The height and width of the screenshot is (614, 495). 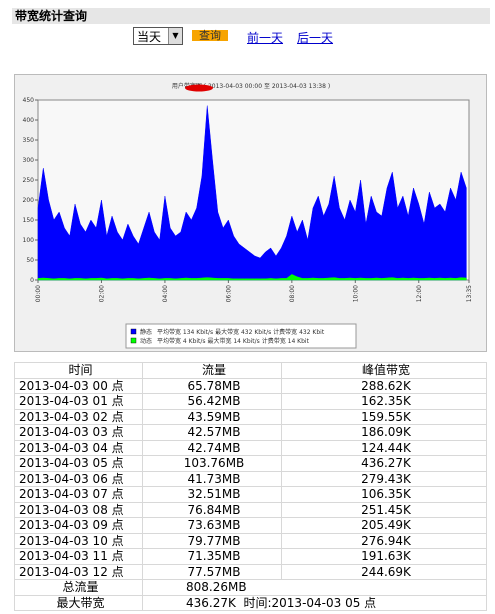 I want to click on data-row: 2013-04-03 12 点 77.57MB 244.69K, so click(x=250, y=571).